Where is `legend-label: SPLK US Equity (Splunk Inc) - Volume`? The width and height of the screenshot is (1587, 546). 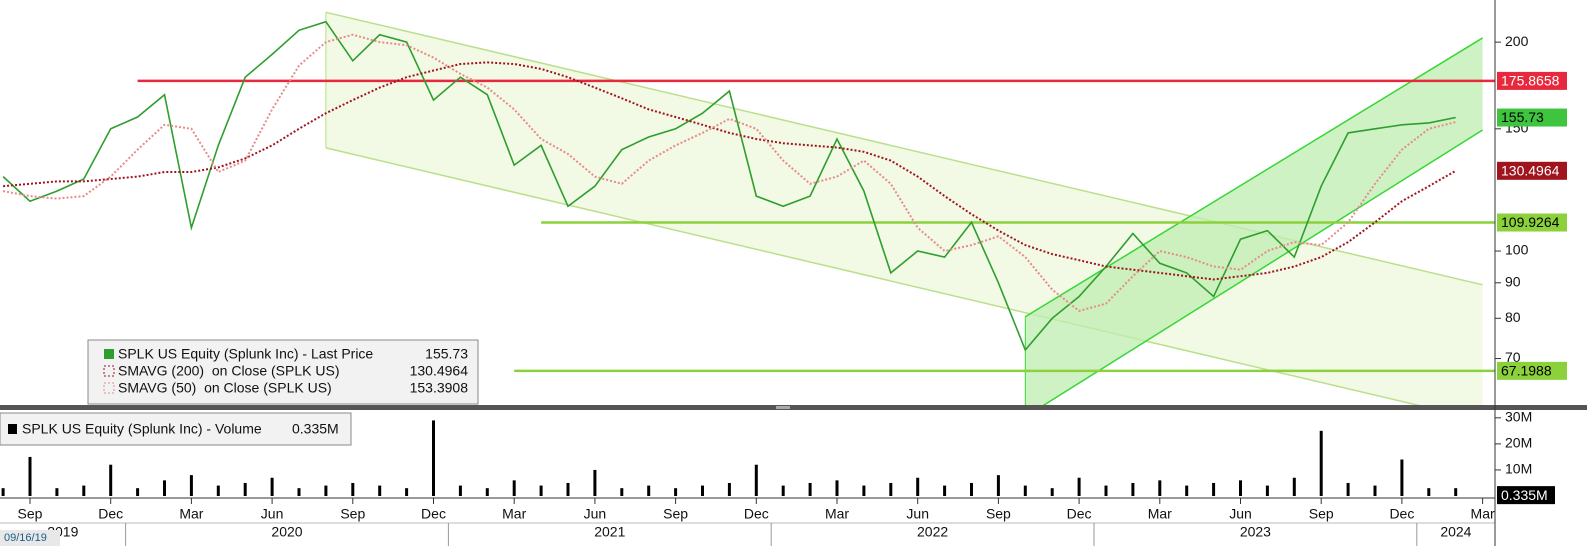
legend-label: SPLK US Equity (Splunk Inc) - Volume is located at coordinates (142, 429).